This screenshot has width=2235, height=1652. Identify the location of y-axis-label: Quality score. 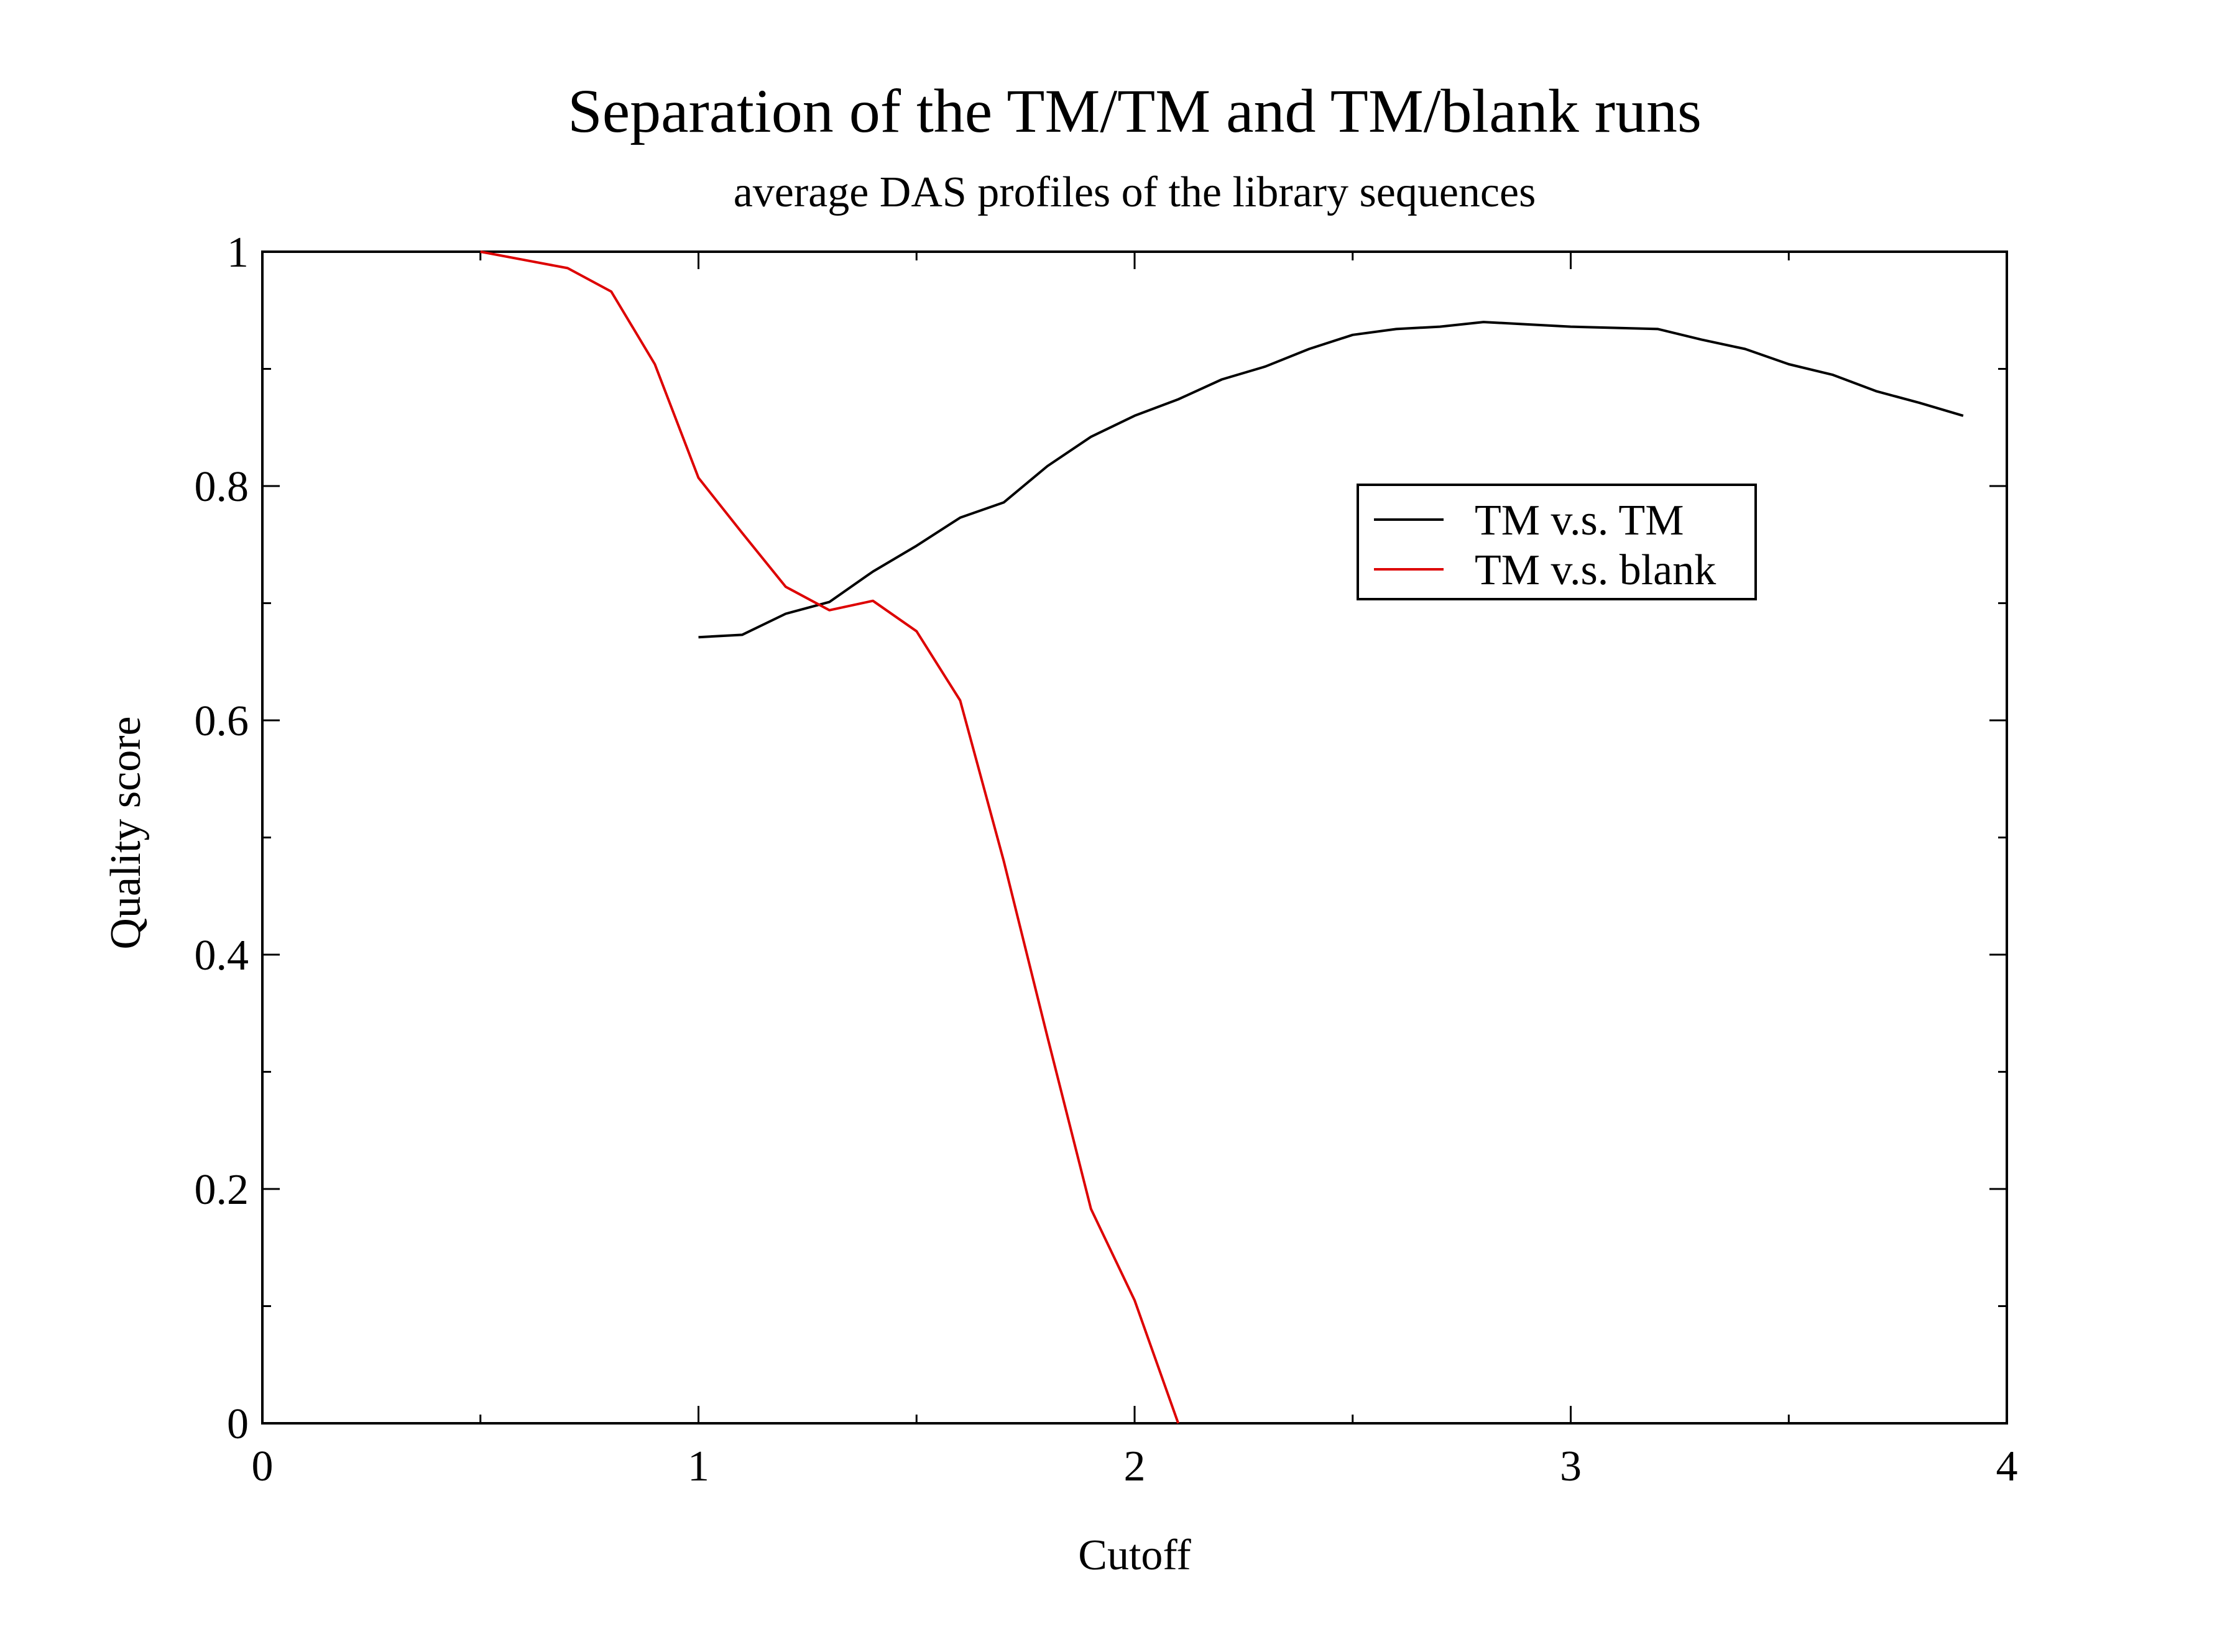
(126, 832).